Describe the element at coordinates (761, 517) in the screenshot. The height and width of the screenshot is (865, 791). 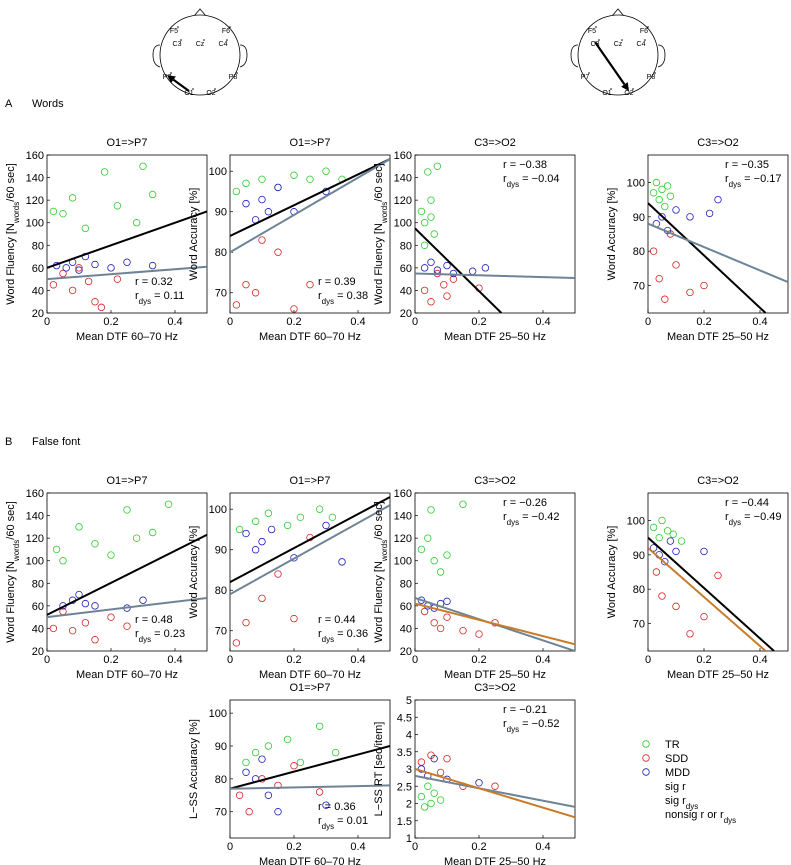
I see `correlation-label-part: = −0.49` at that location.